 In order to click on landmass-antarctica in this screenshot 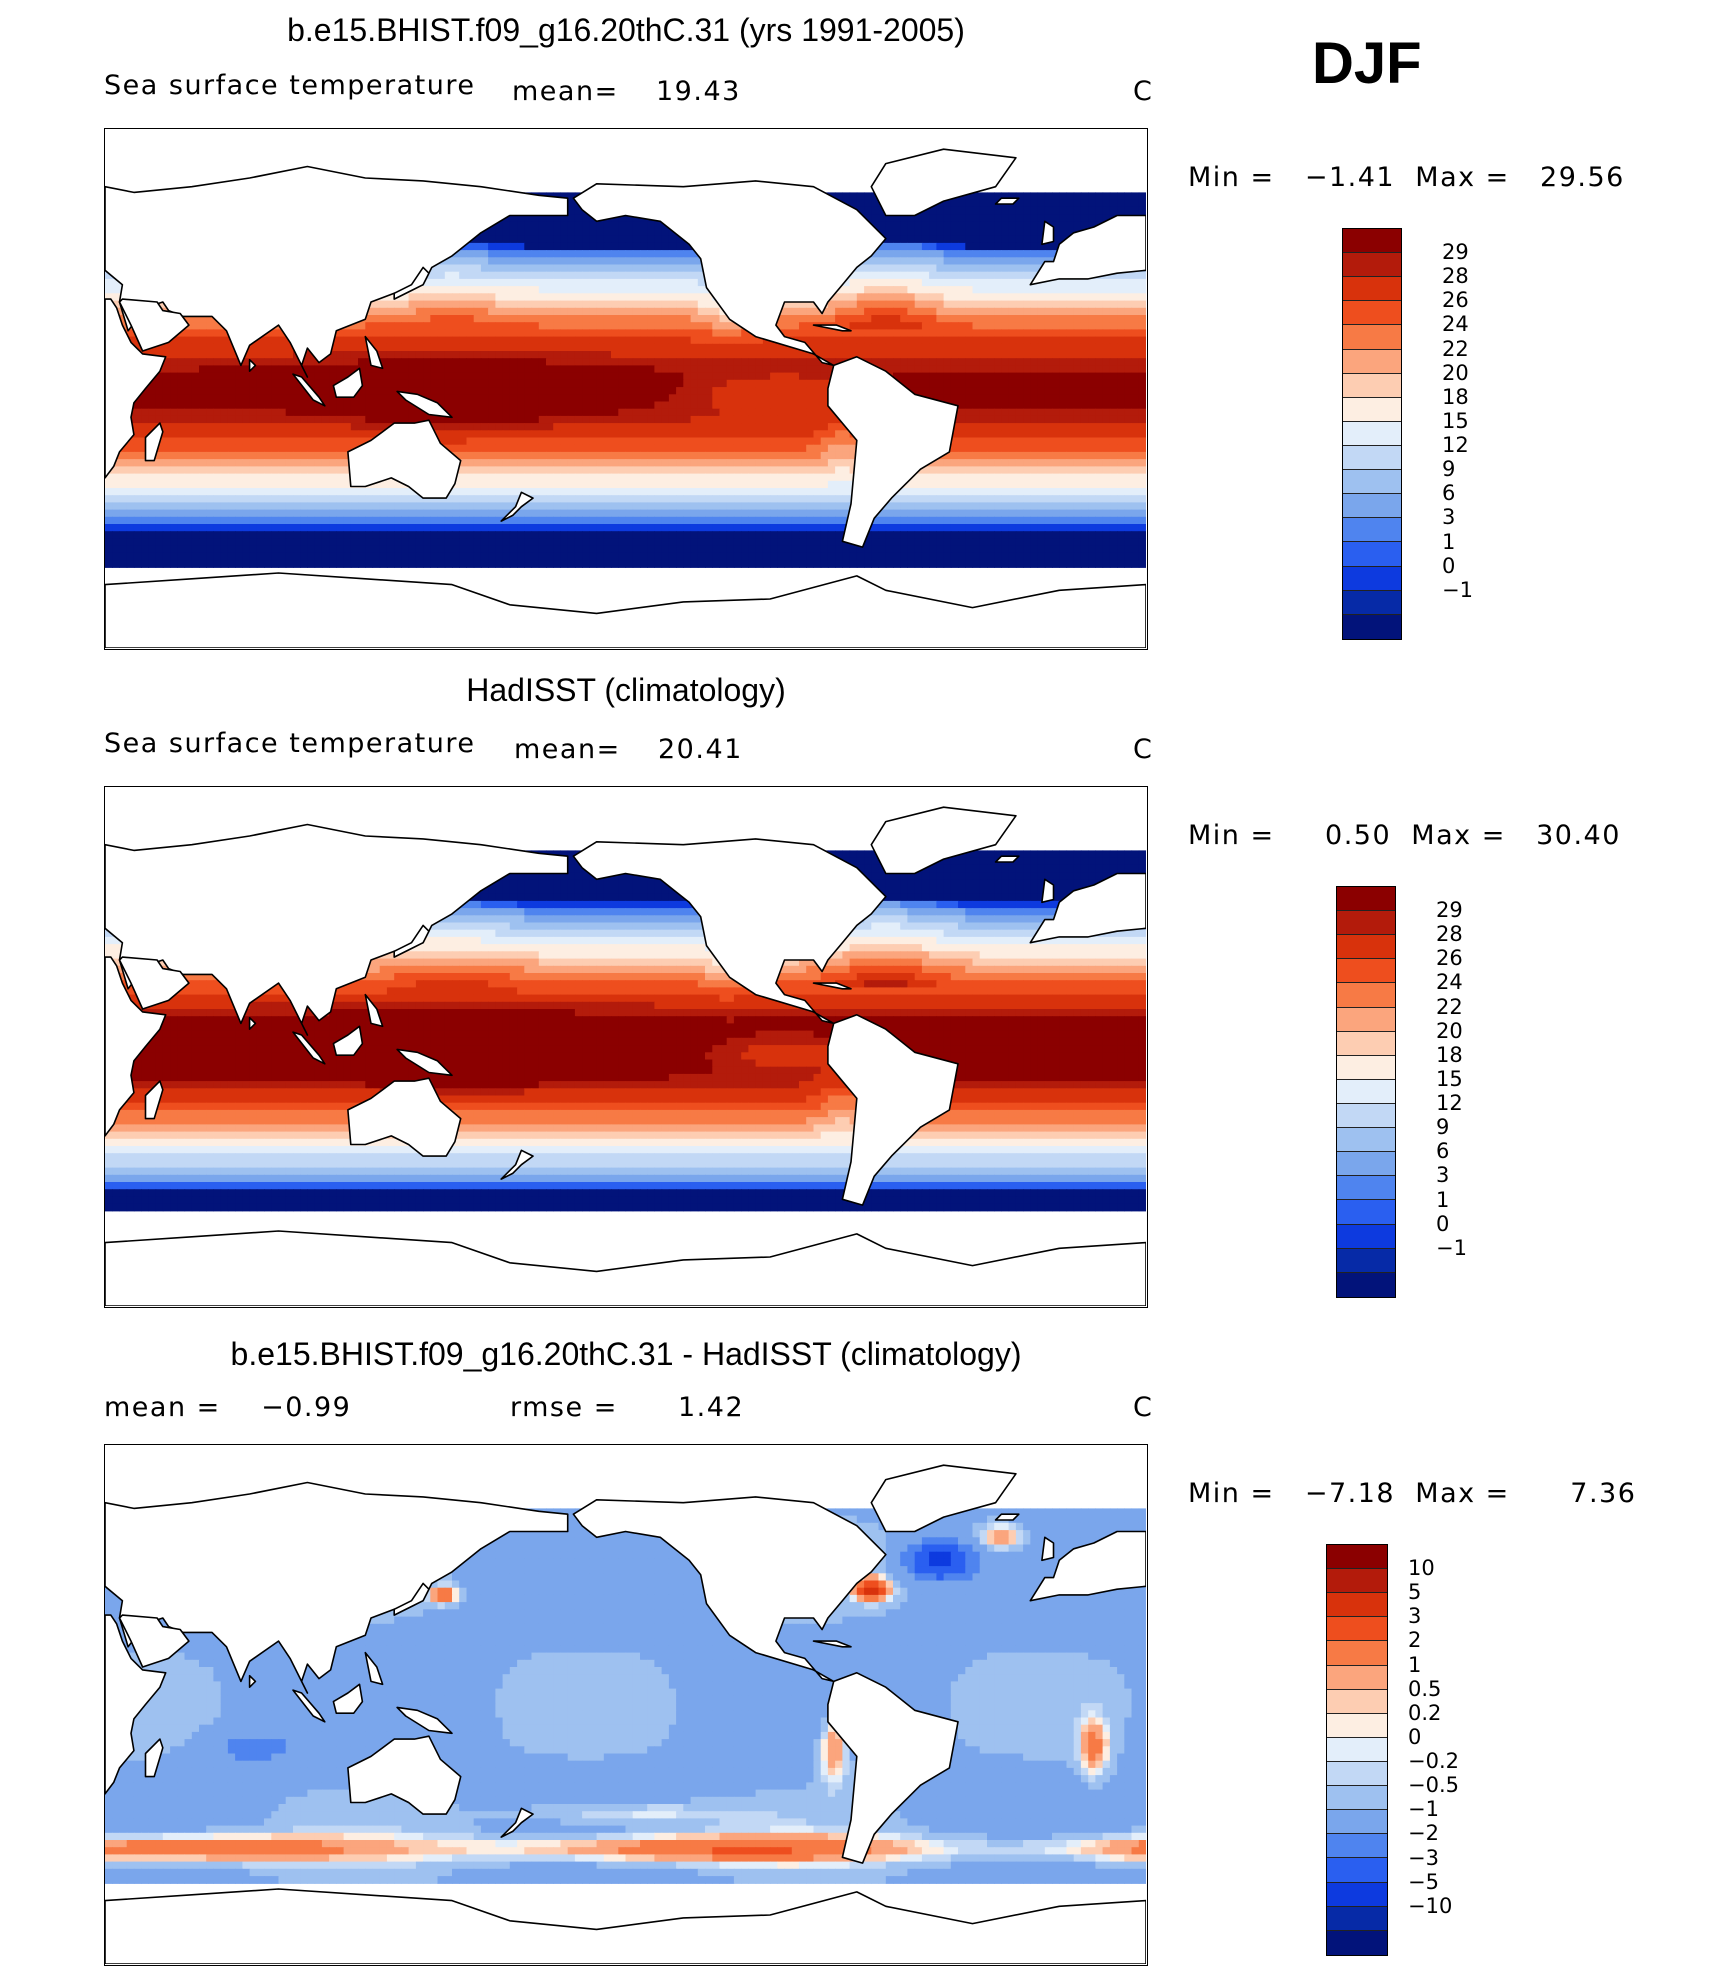, I will do `click(625, 610)`.